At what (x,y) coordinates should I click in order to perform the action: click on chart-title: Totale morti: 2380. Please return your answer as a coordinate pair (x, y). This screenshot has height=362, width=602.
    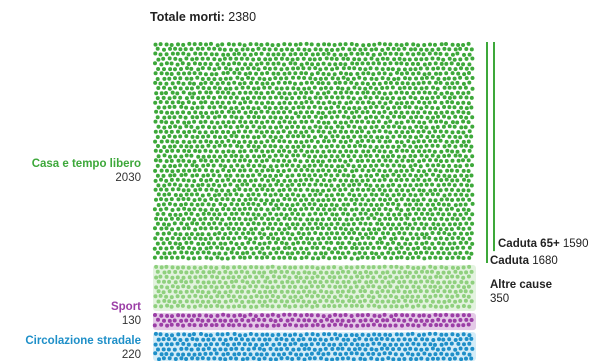
    Looking at the image, I should click on (203, 17).